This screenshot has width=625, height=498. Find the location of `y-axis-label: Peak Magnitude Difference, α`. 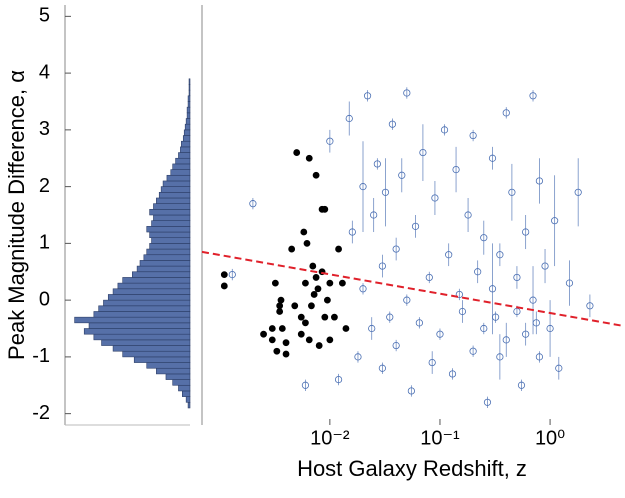

y-axis-label: Peak Magnitude Difference, α is located at coordinates (16, 215).